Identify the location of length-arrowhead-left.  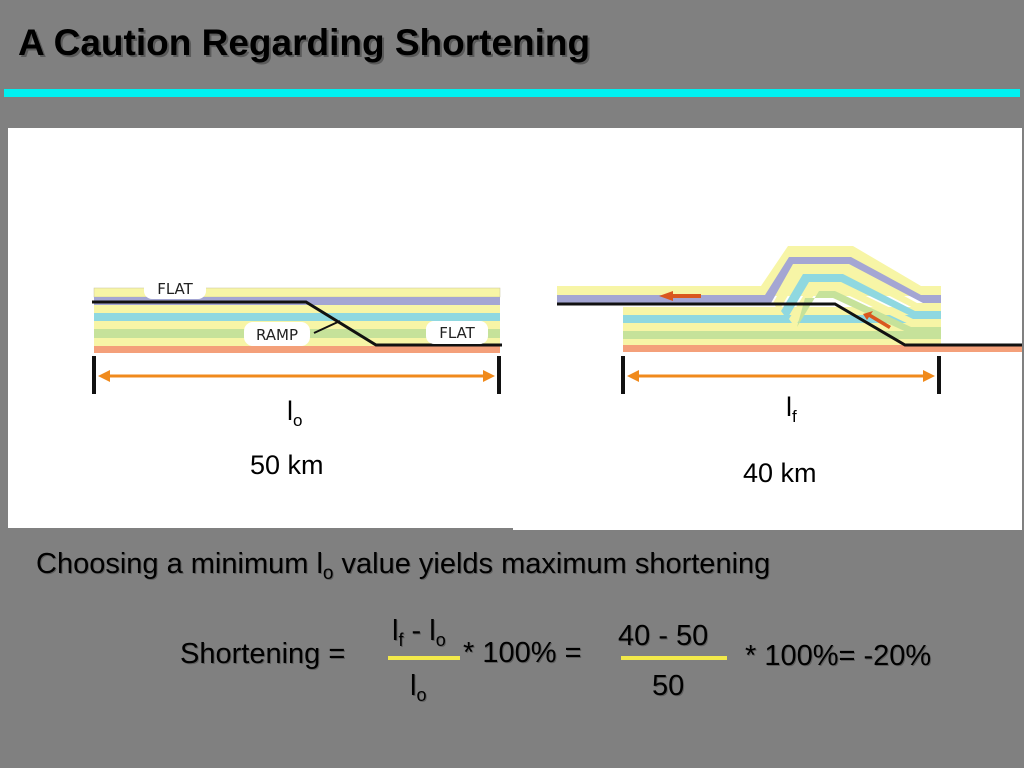
(104, 376).